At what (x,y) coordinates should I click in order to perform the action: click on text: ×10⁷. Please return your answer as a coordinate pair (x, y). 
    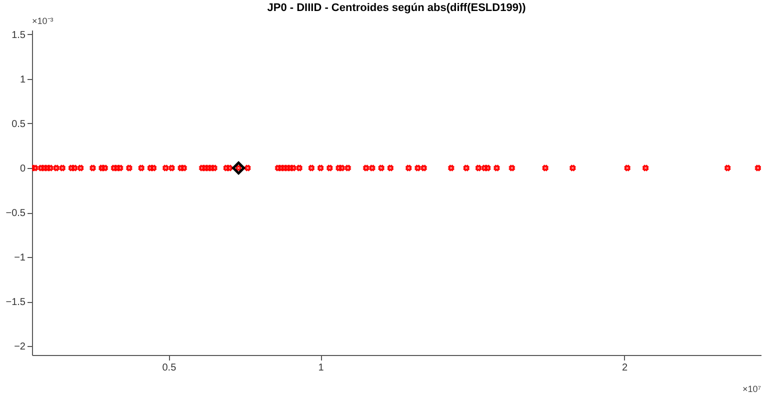
    Looking at the image, I should click on (751, 389).